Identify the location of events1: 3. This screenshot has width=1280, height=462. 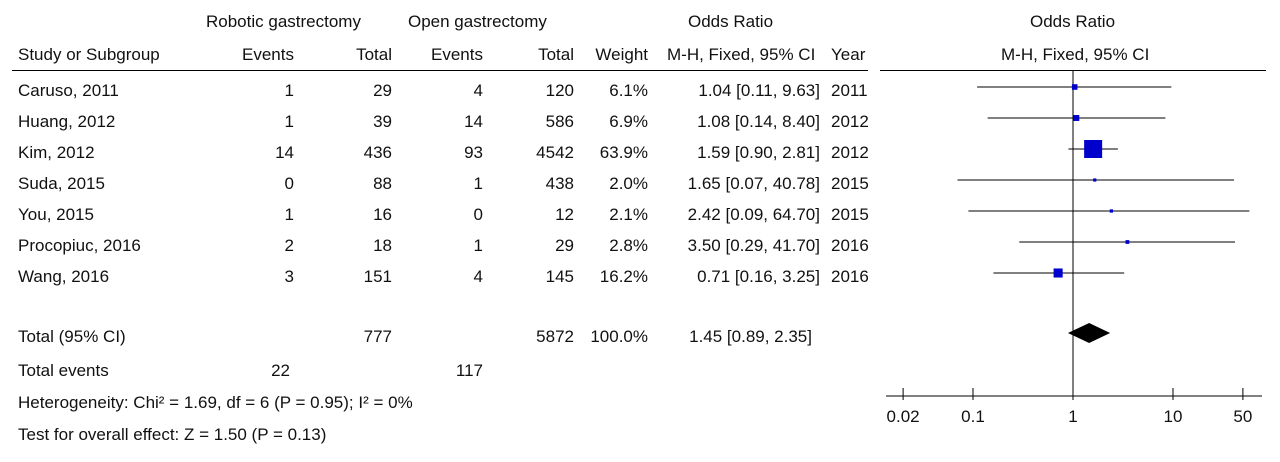
(289, 276).